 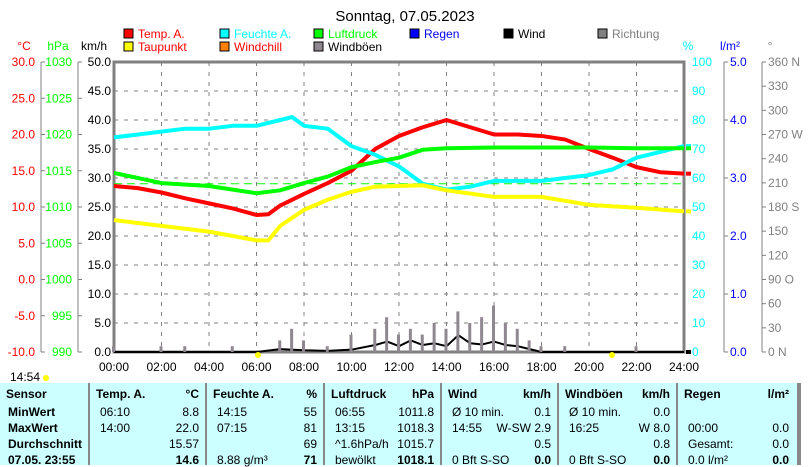 I want to click on axis-tick-rain: 1.0, so click(x=738, y=294).